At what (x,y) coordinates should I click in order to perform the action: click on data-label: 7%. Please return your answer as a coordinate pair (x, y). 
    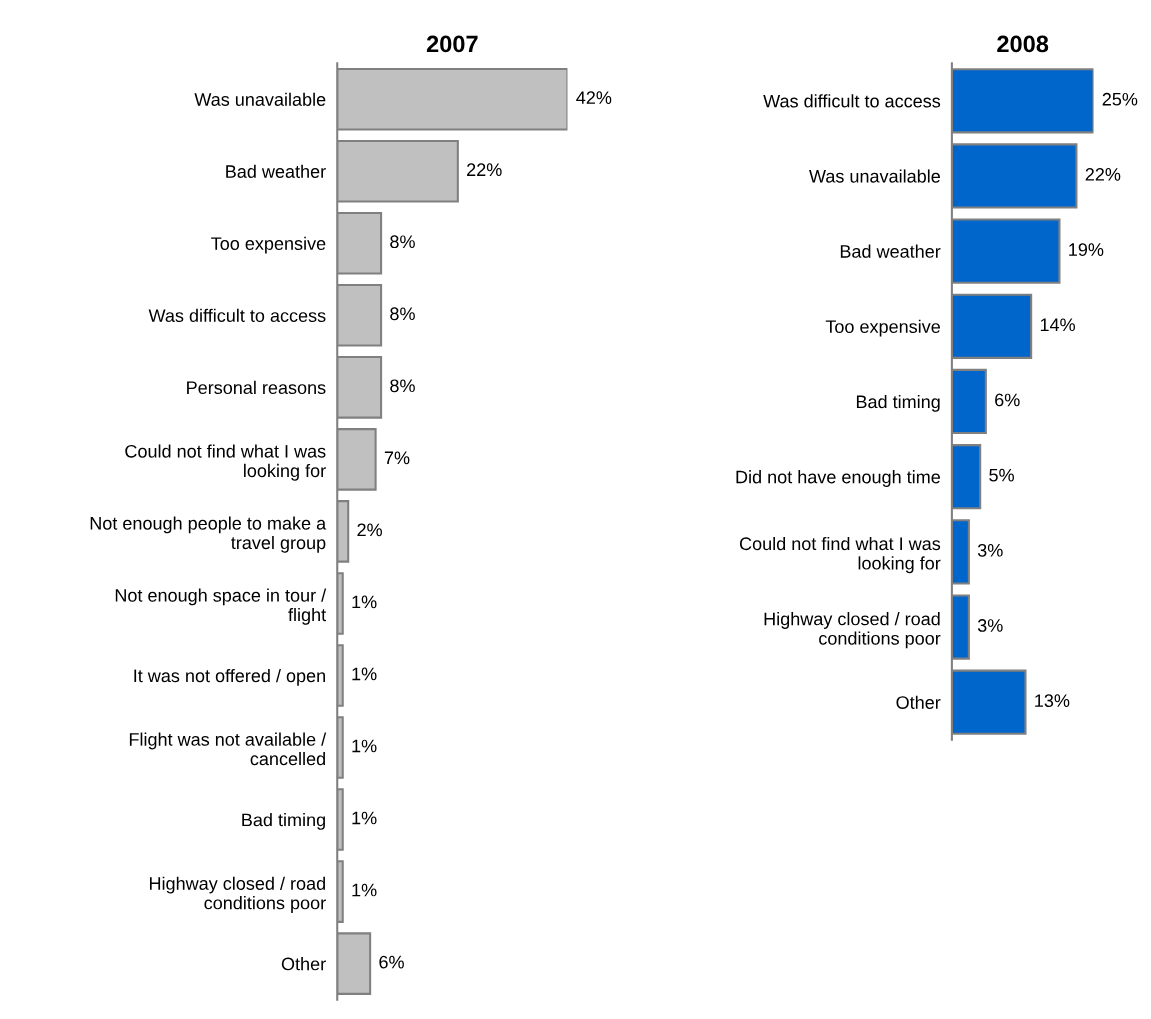
    Looking at the image, I should click on (397, 458).